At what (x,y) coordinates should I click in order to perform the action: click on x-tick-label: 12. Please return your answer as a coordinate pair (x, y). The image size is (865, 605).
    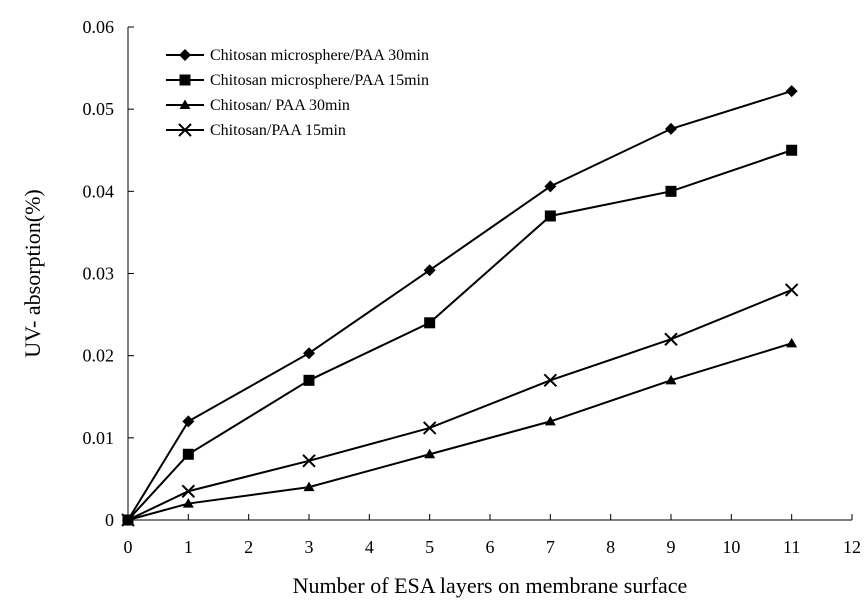
    Looking at the image, I should click on (852, 547).